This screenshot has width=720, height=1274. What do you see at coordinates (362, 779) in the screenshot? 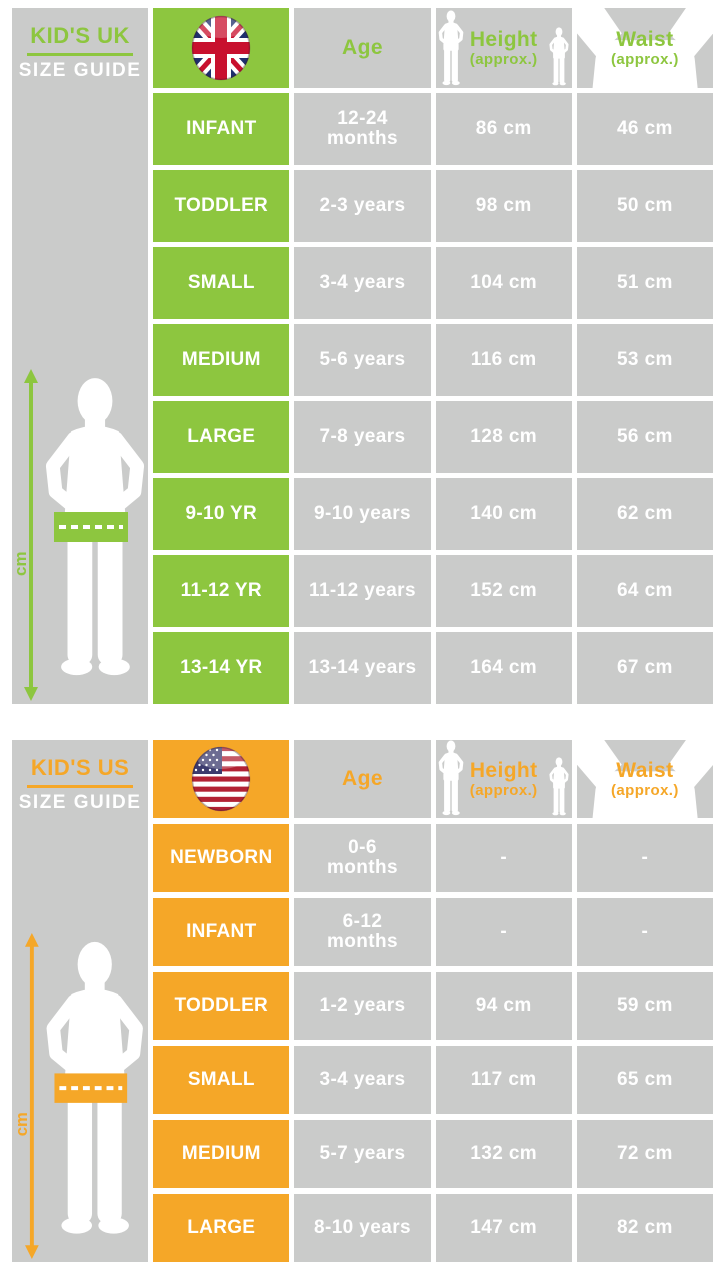
I see `us-age-header: Age` at bounding box center [362, 779].